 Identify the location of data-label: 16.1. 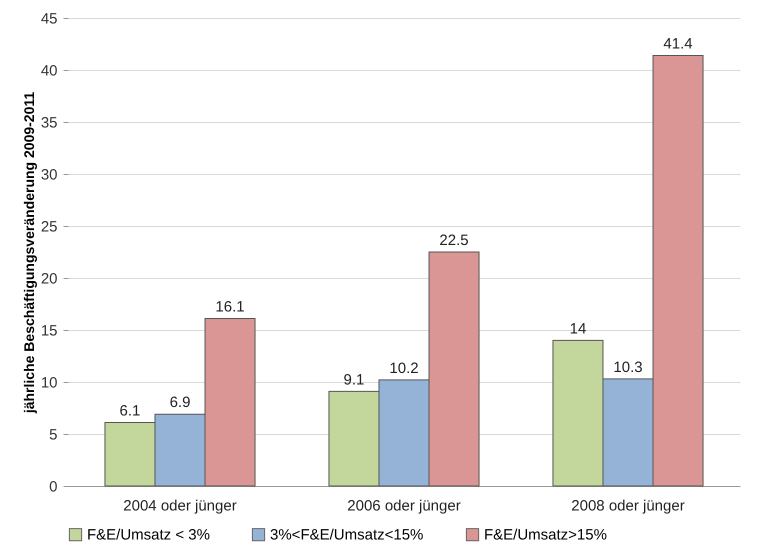
(230, 307).